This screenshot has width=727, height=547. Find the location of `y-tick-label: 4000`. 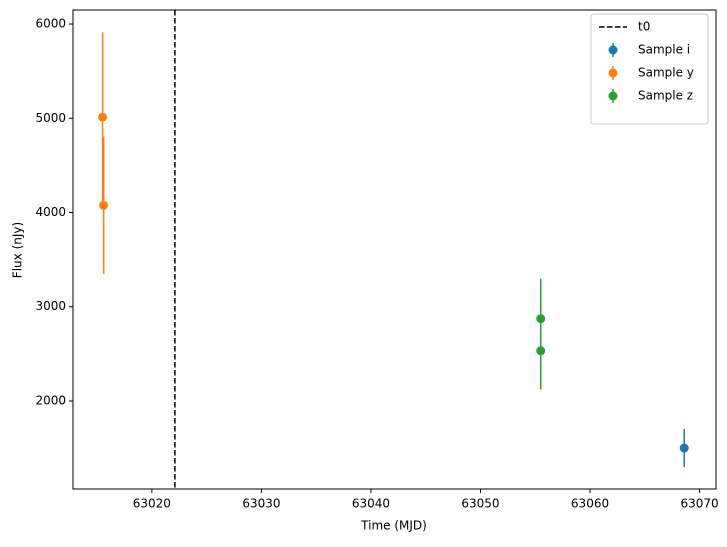

y-tick-label: 4000 is located at coordinates (50, 212).